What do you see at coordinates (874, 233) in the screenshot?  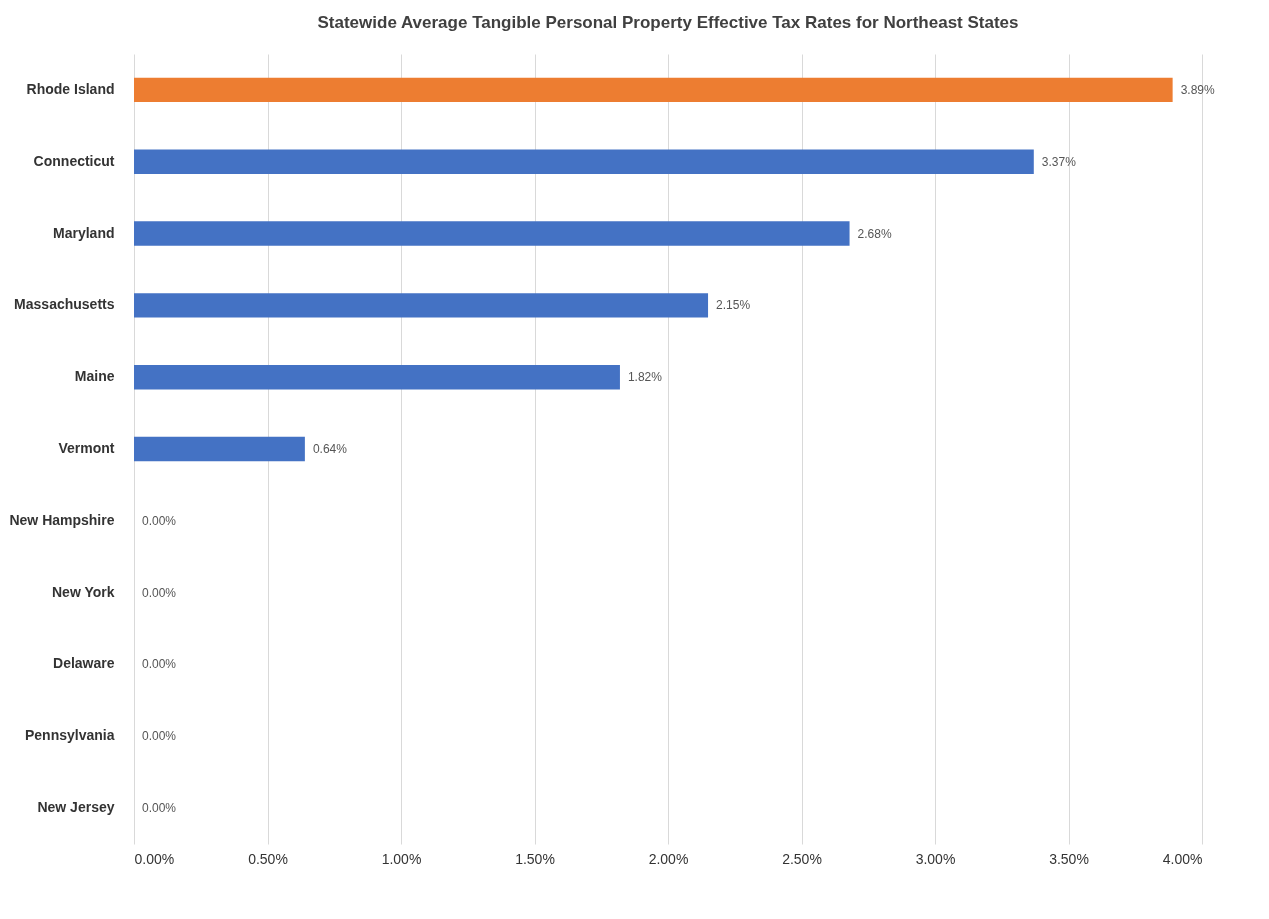 I see `data-label: 2.68%` at bounding box center [874, 233].